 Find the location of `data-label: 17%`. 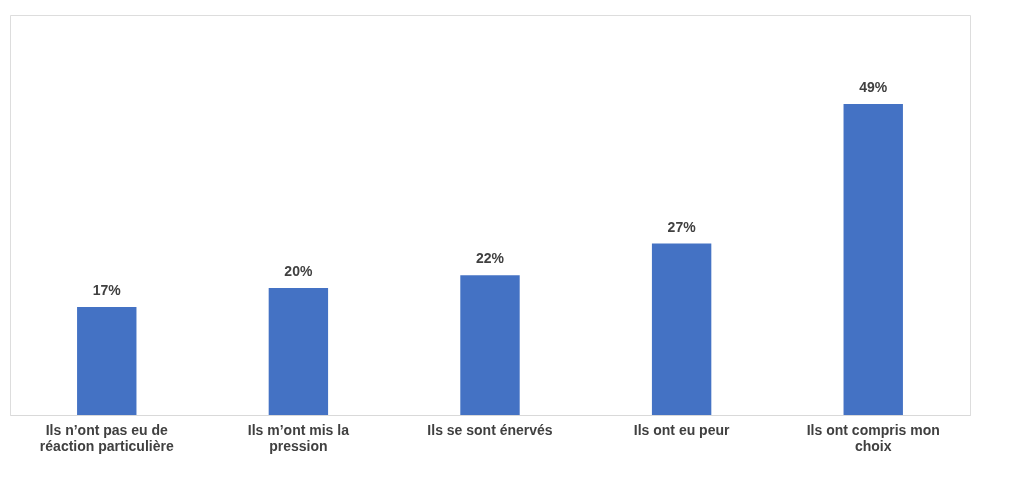

data-label: 17% is located at coordinates (107, 290).